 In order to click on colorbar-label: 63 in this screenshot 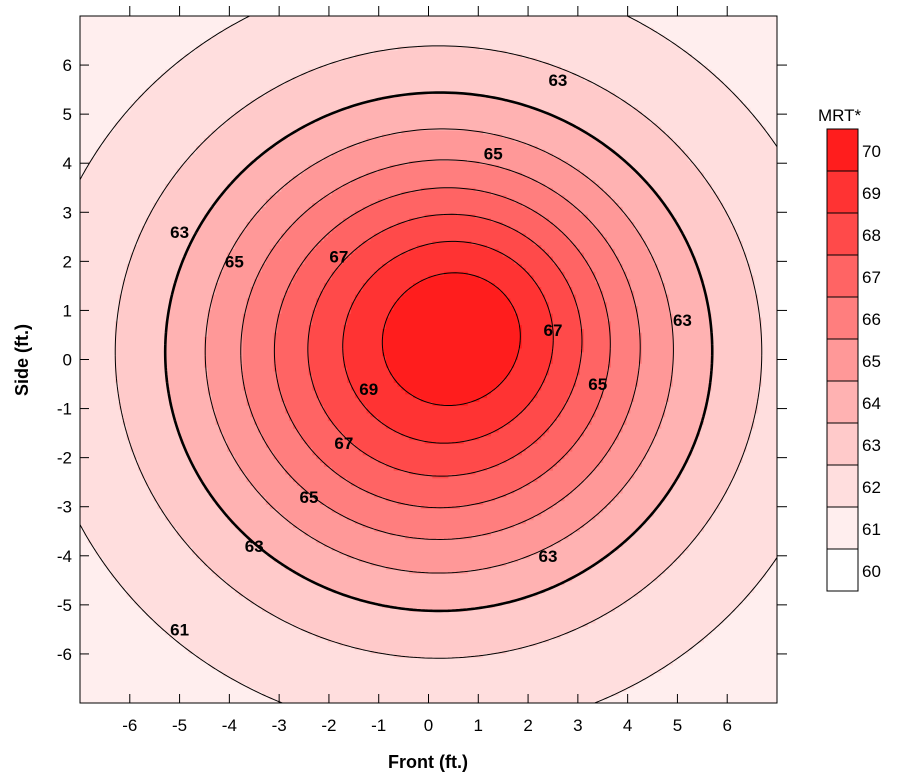, I will do `click(871, 445)`.